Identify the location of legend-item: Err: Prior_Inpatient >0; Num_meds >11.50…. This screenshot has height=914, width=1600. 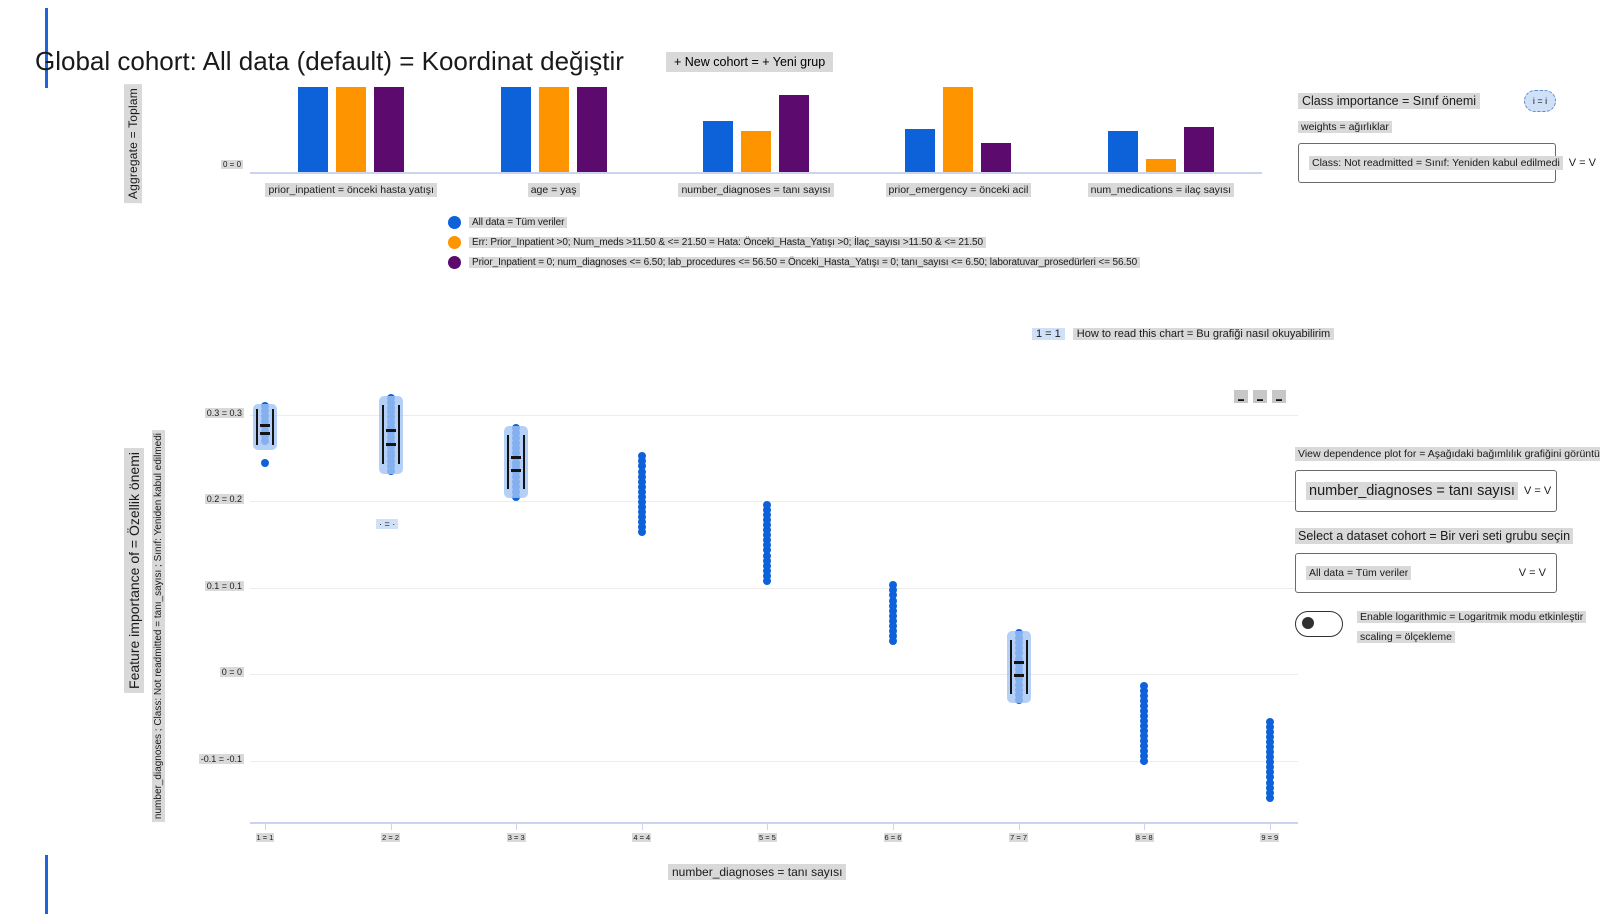
(794, 242).